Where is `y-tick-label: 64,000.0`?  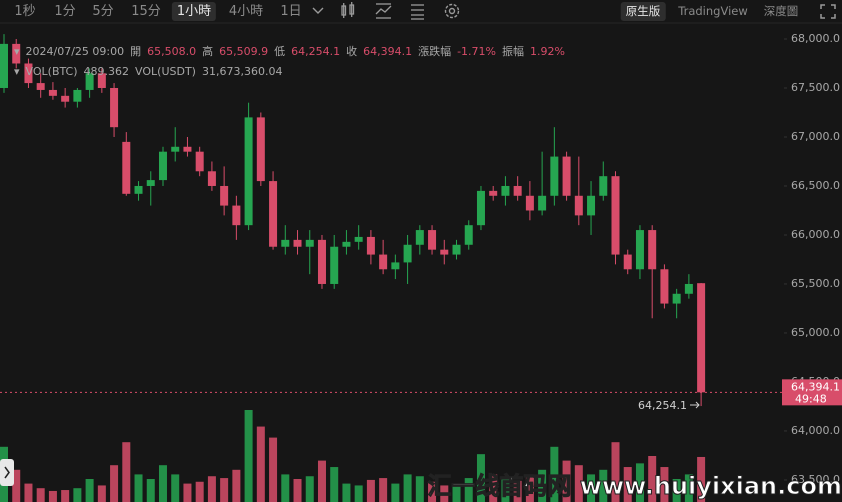 y-tick-label: 64,000.0 is located at coordinates (815, 430).